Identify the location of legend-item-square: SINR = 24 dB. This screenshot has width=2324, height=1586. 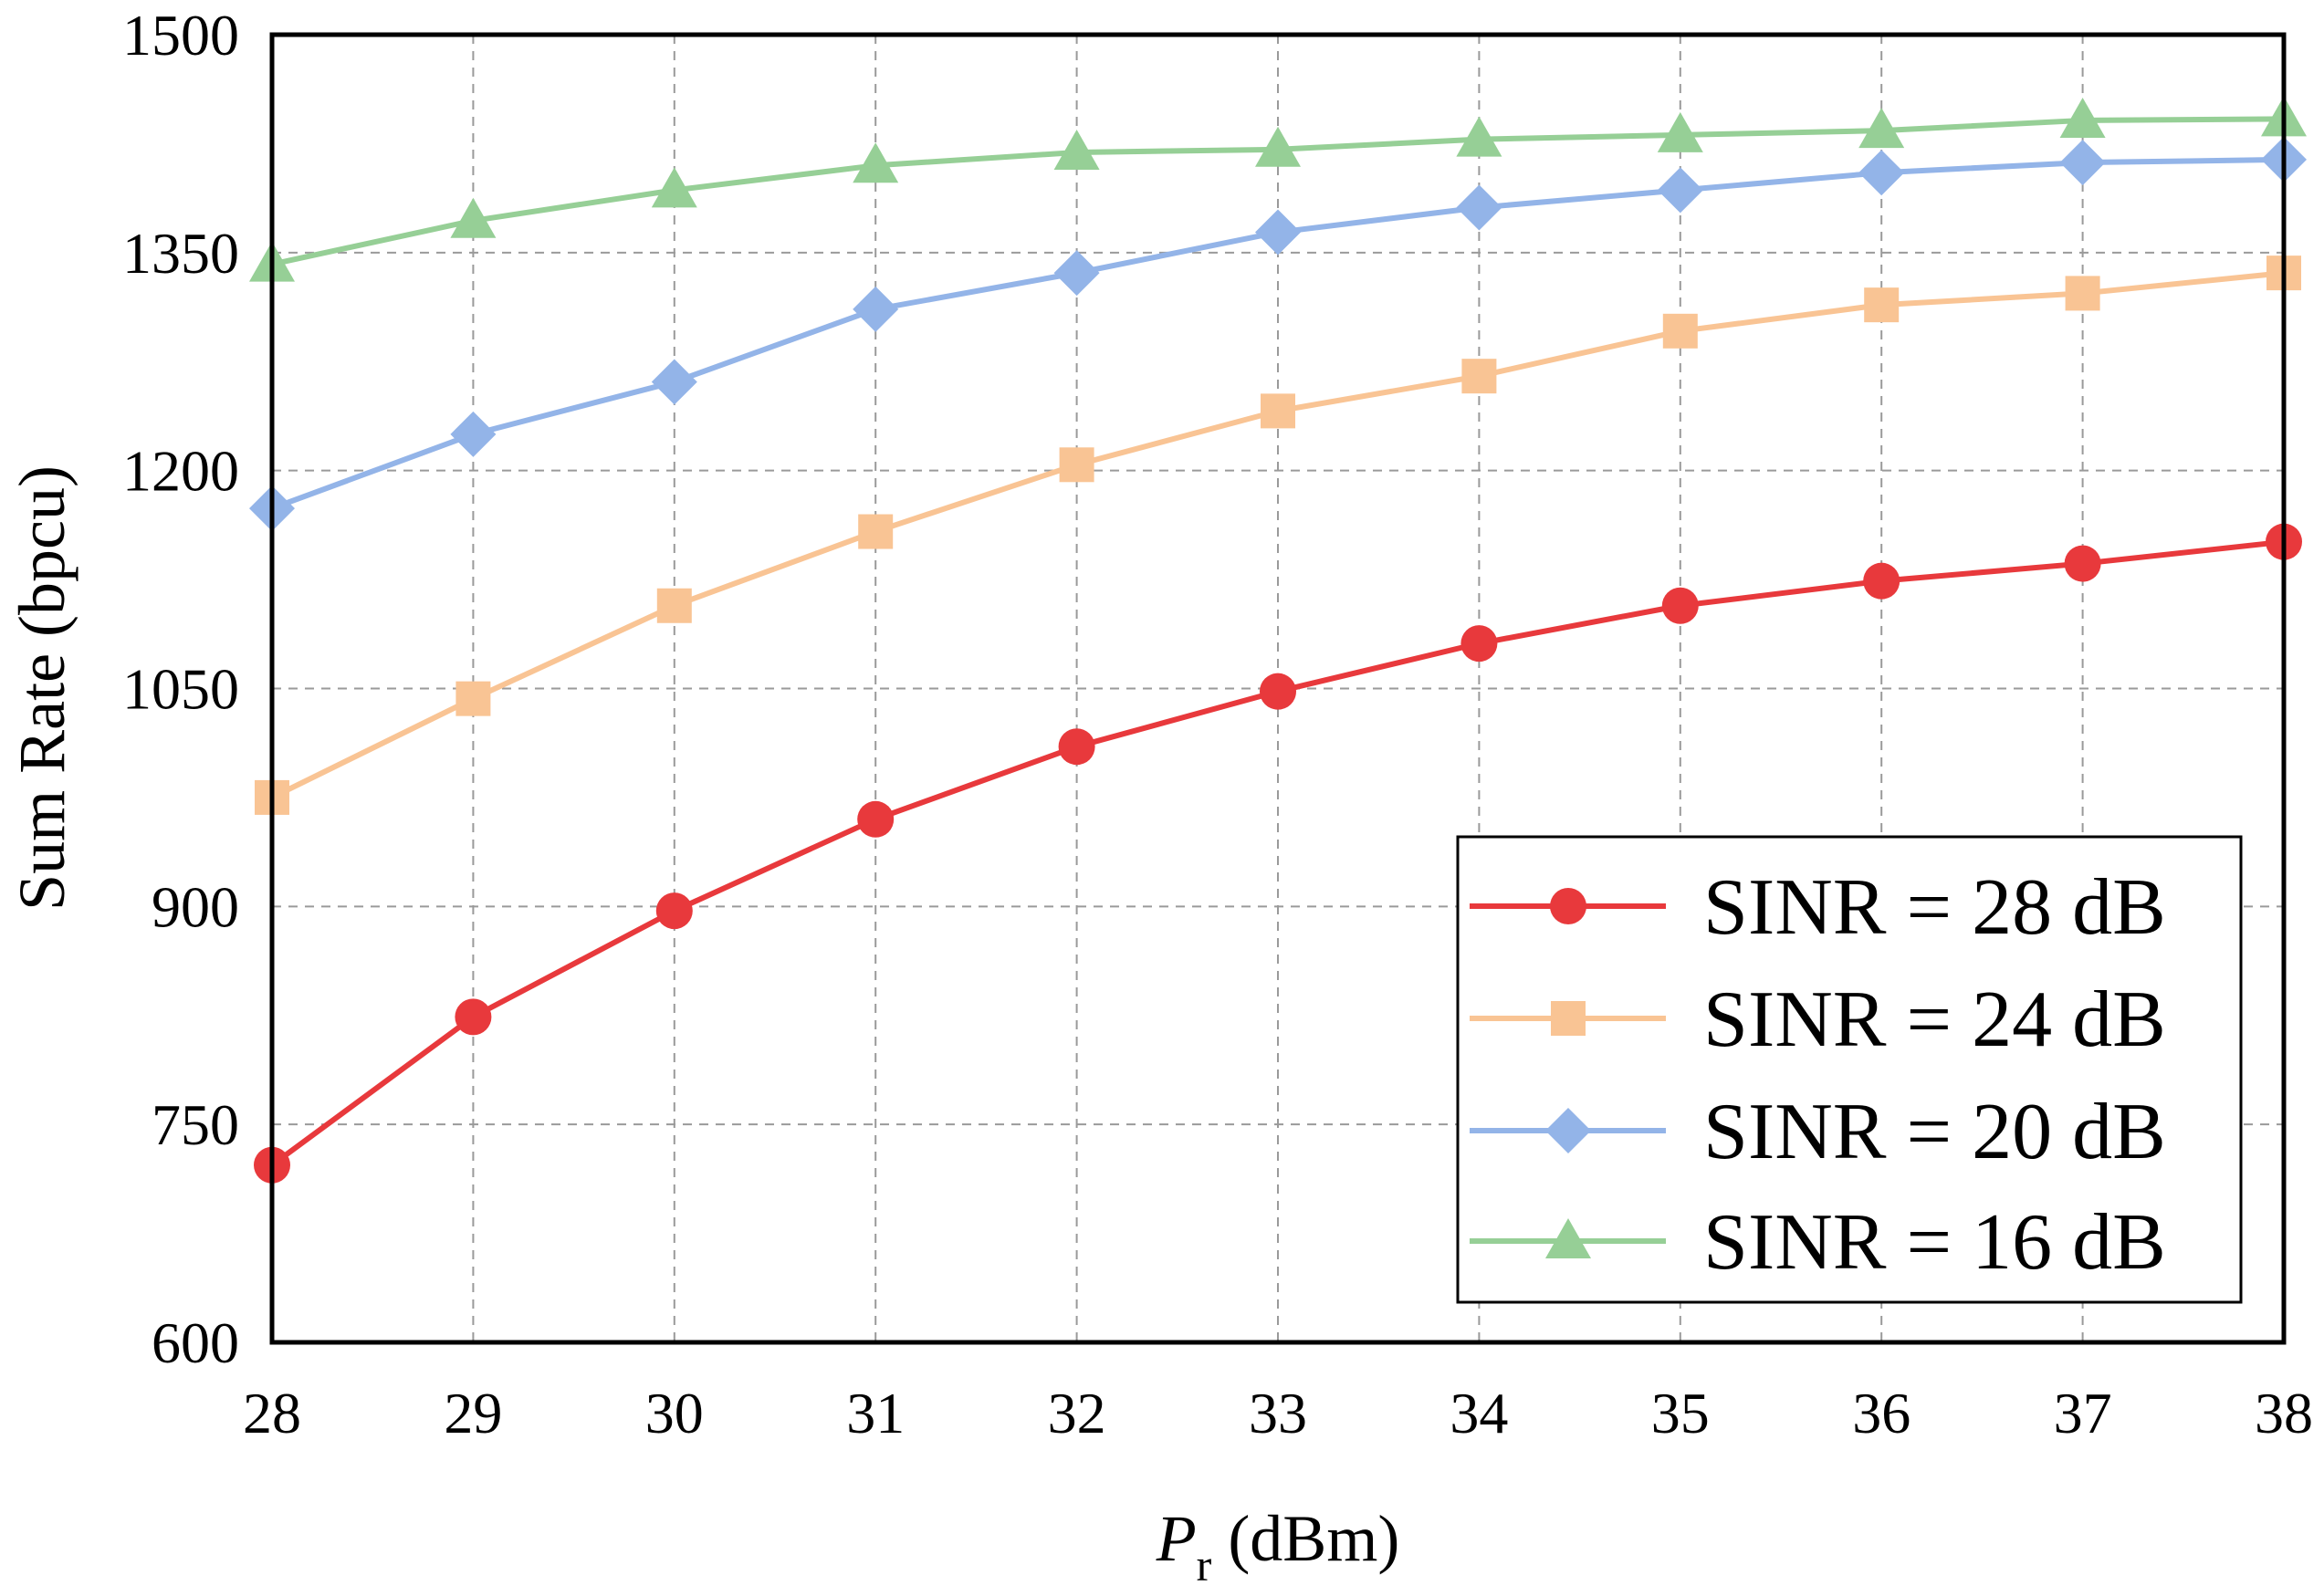
(1818, 1020).